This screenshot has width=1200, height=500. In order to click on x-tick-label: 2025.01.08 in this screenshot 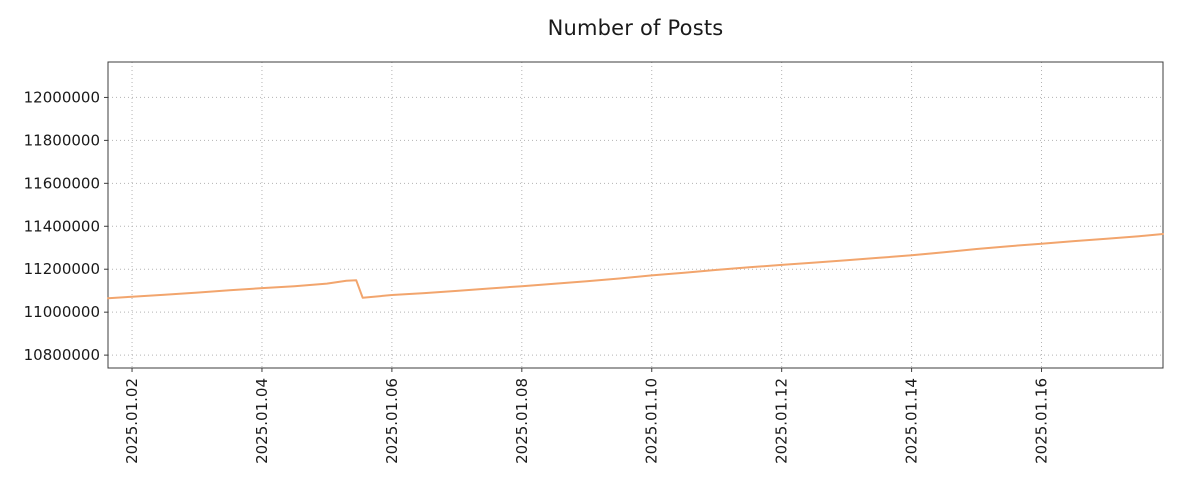, I will do `click(522, 421)`.